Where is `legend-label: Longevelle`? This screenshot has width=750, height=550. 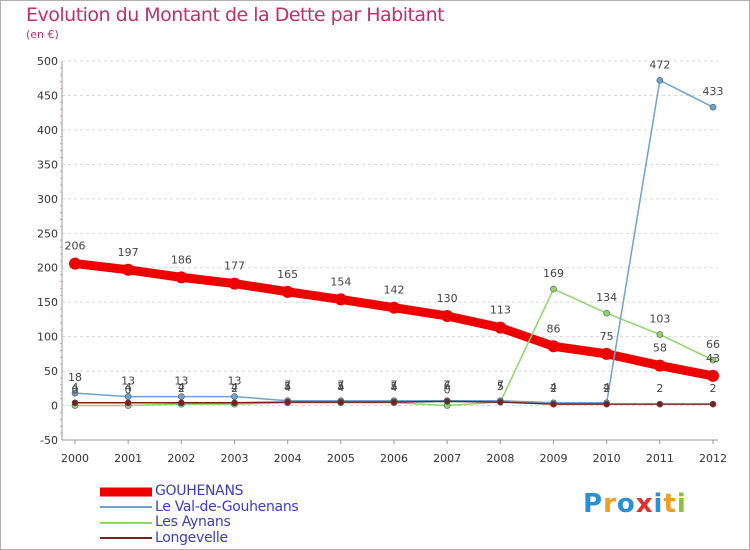
legend-label: Longevelle is located at coordinates (191, 537).